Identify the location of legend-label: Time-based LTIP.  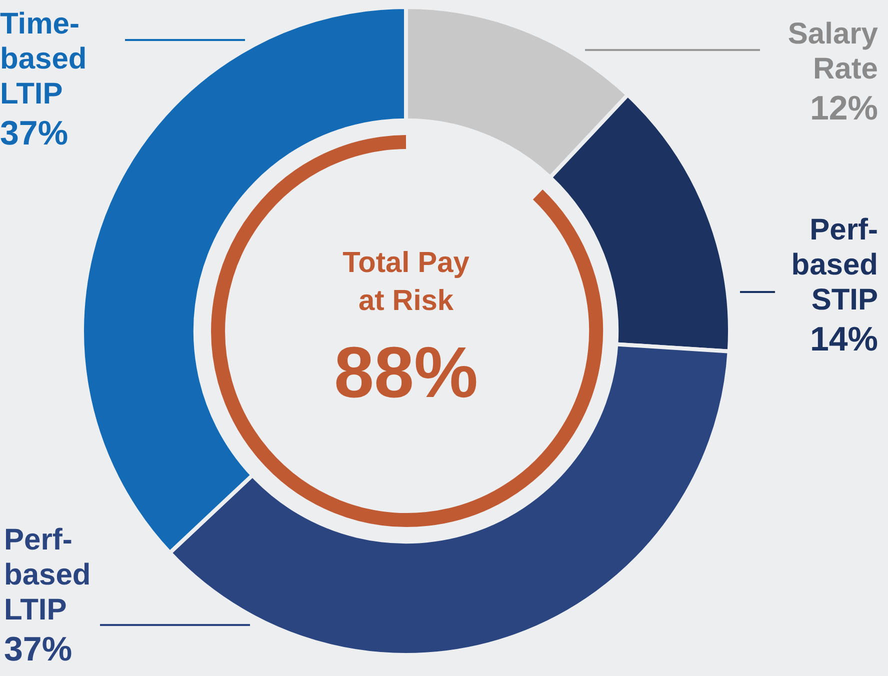
(43, 58).